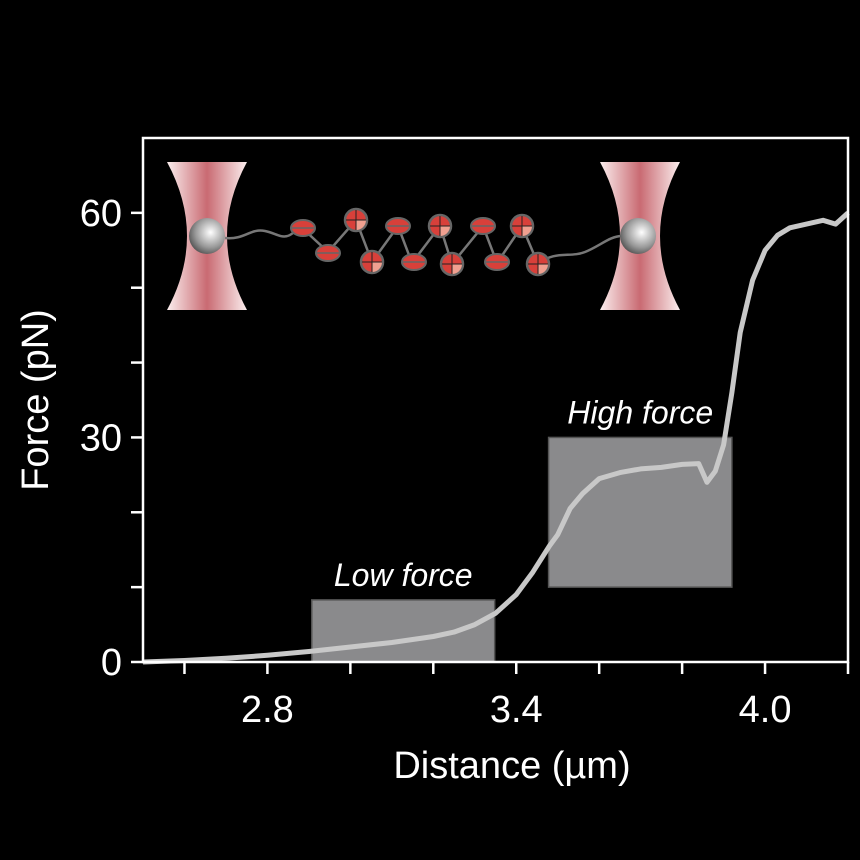  I want to click on annotation-label: High force, so click(640, 412).